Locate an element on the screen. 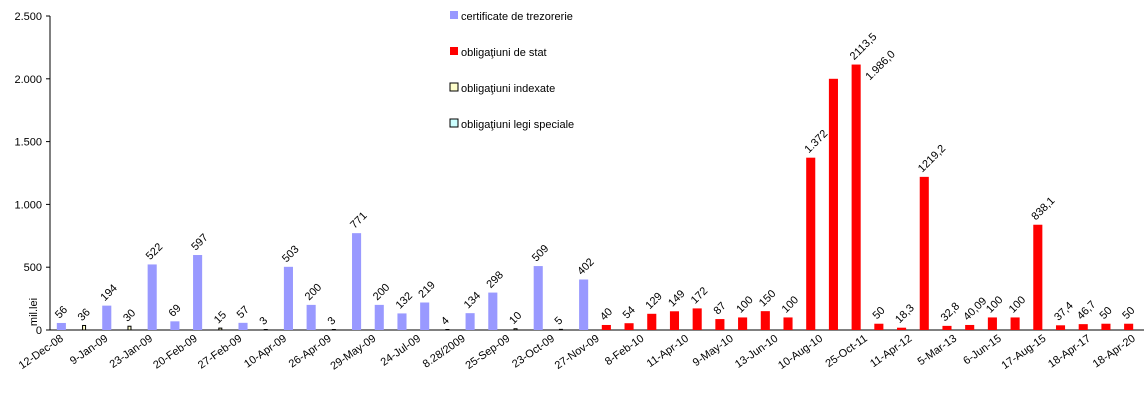 This screenshot has height=396, width=1144. x-tick-label: 9-Jan-09 is located at coordinates (89, 350).